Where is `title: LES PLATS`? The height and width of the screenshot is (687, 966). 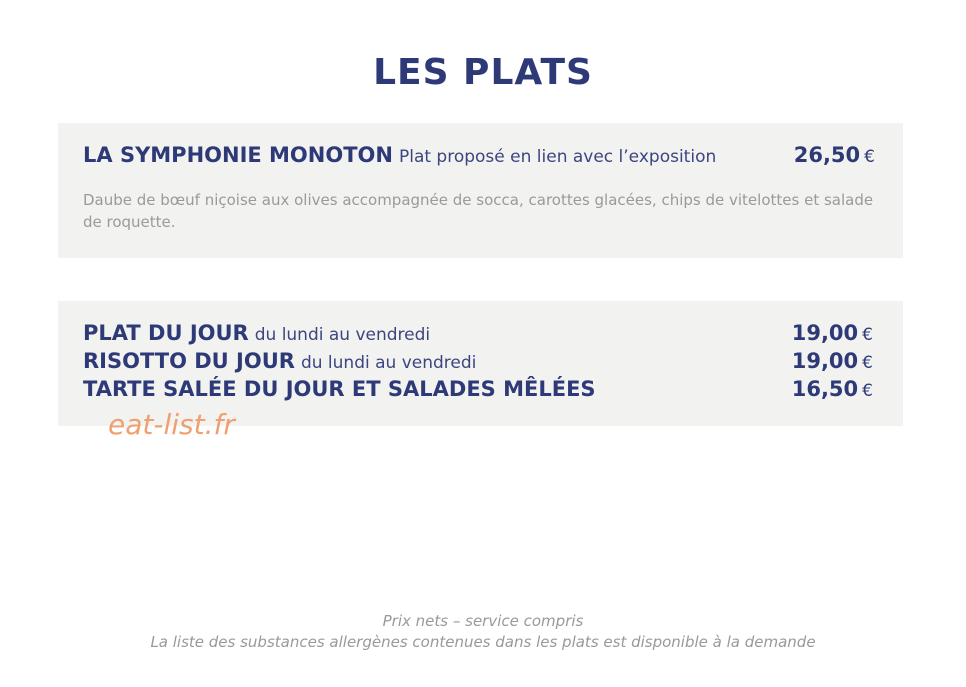 title: LES PLATS is located at coordinates (483, 72).